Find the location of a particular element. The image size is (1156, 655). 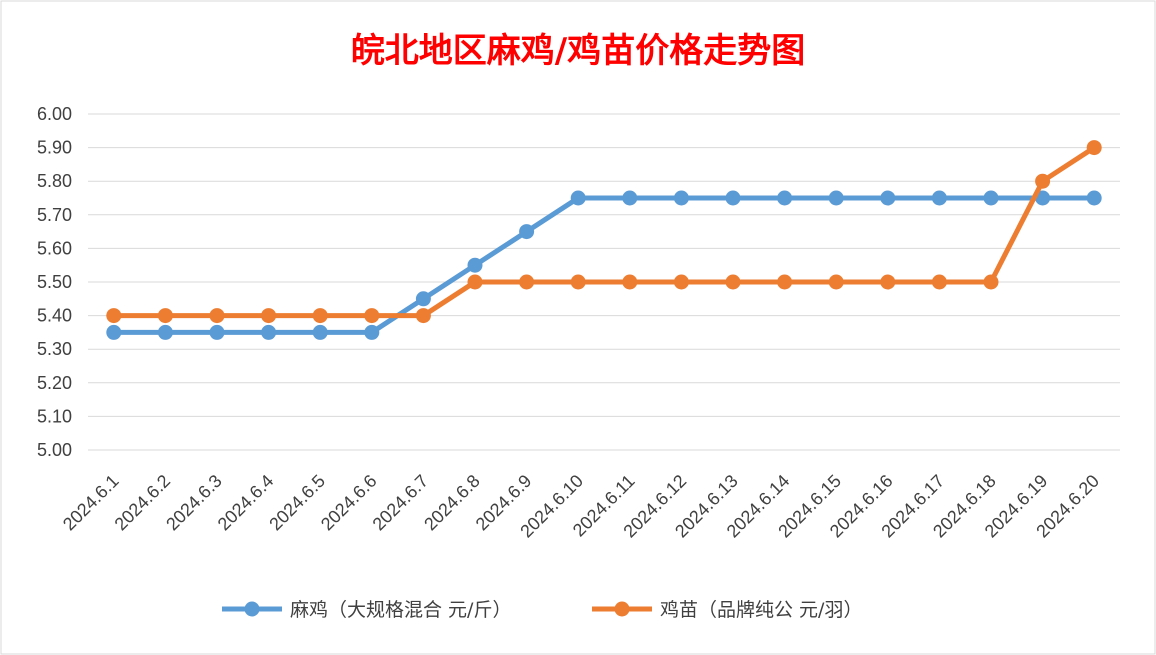

y-tick-label: 6.00 is located at coordinates (54, 114).